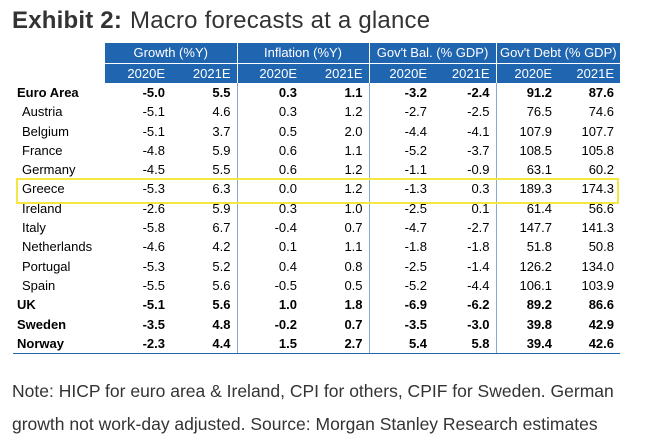  What do you see at coordinates (269, 344) in the screenshot?
I see `table-cell: 1.5` at bounding box center [269, 344].